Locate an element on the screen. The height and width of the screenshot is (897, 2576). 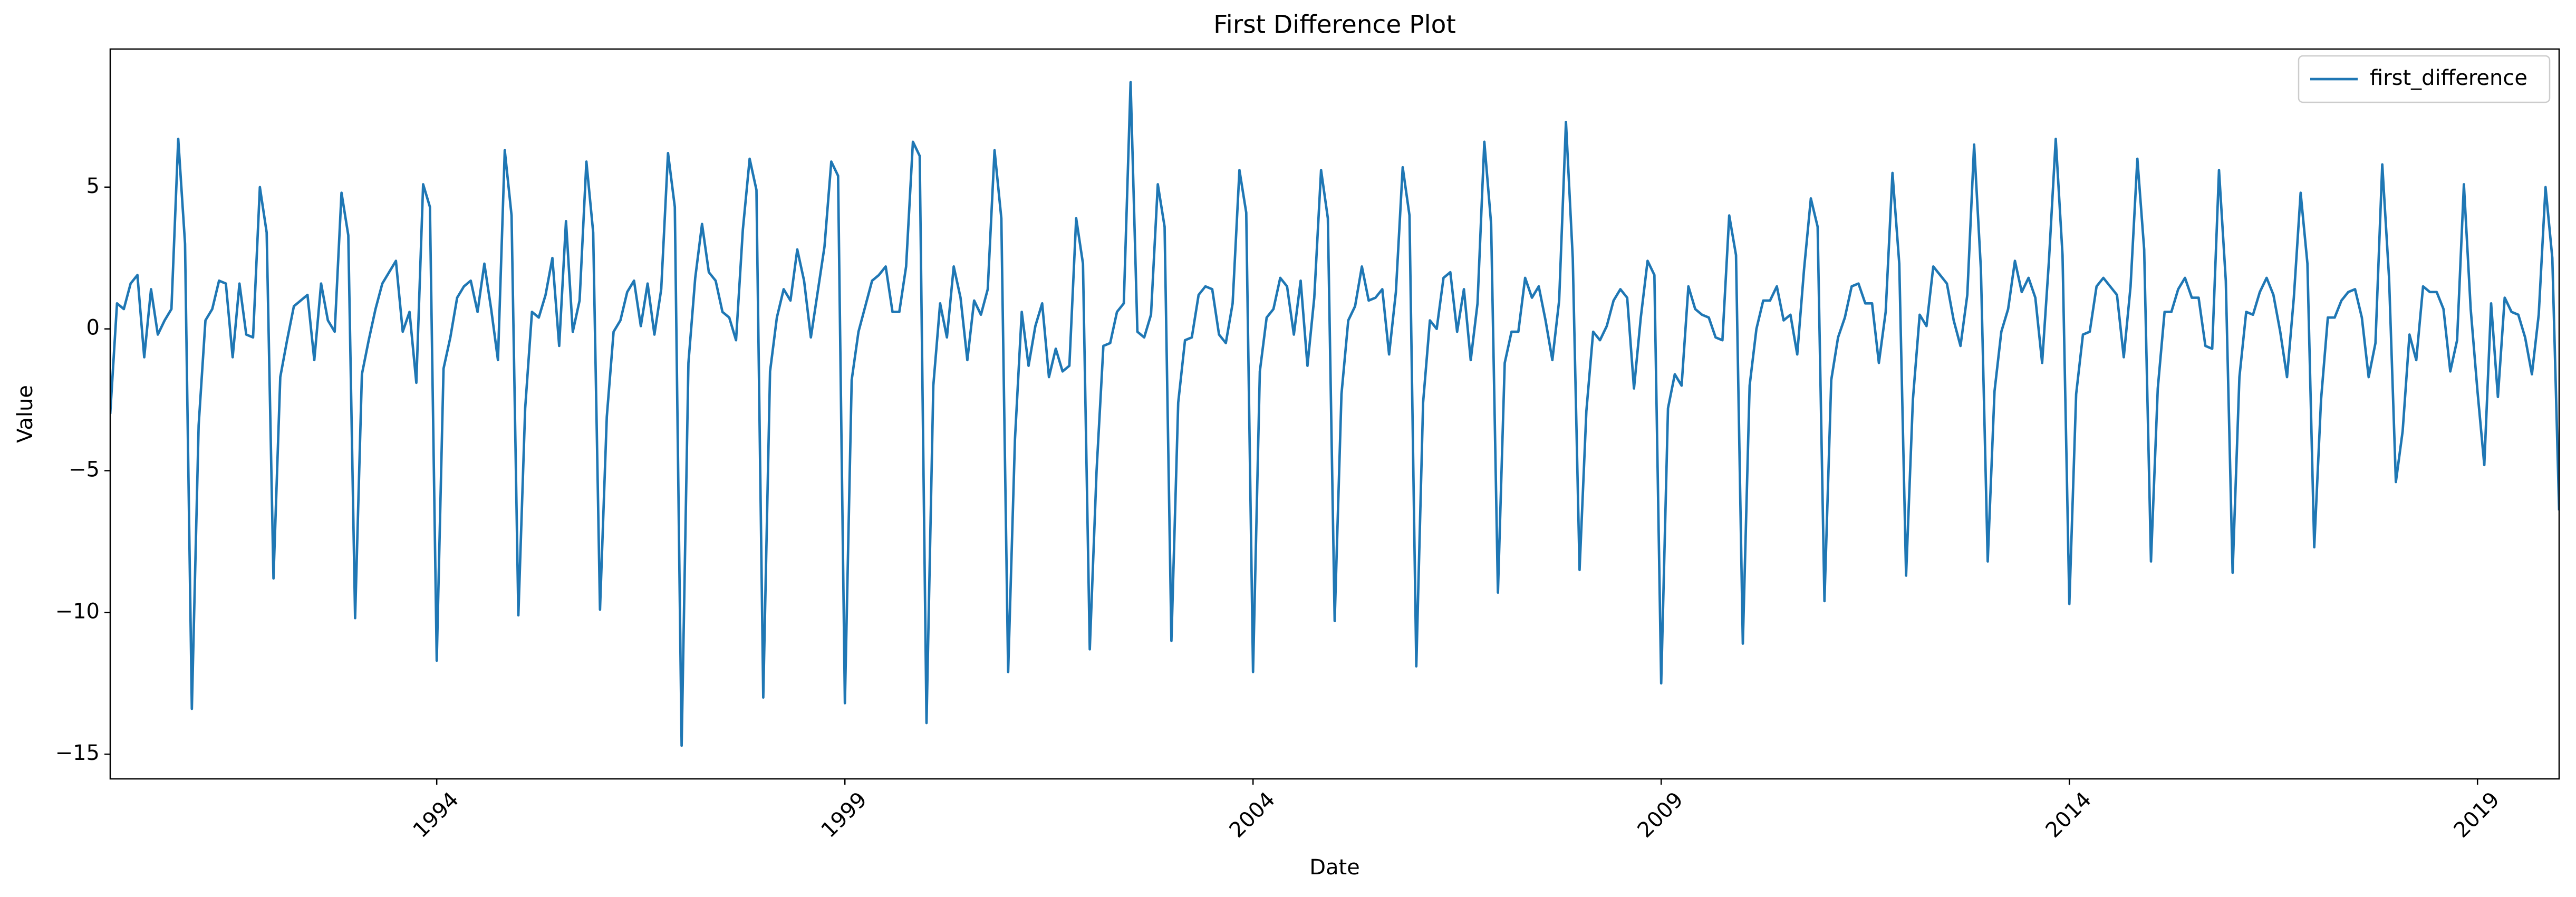
x-axis-label: Date is located at coordinates (1334, 868).